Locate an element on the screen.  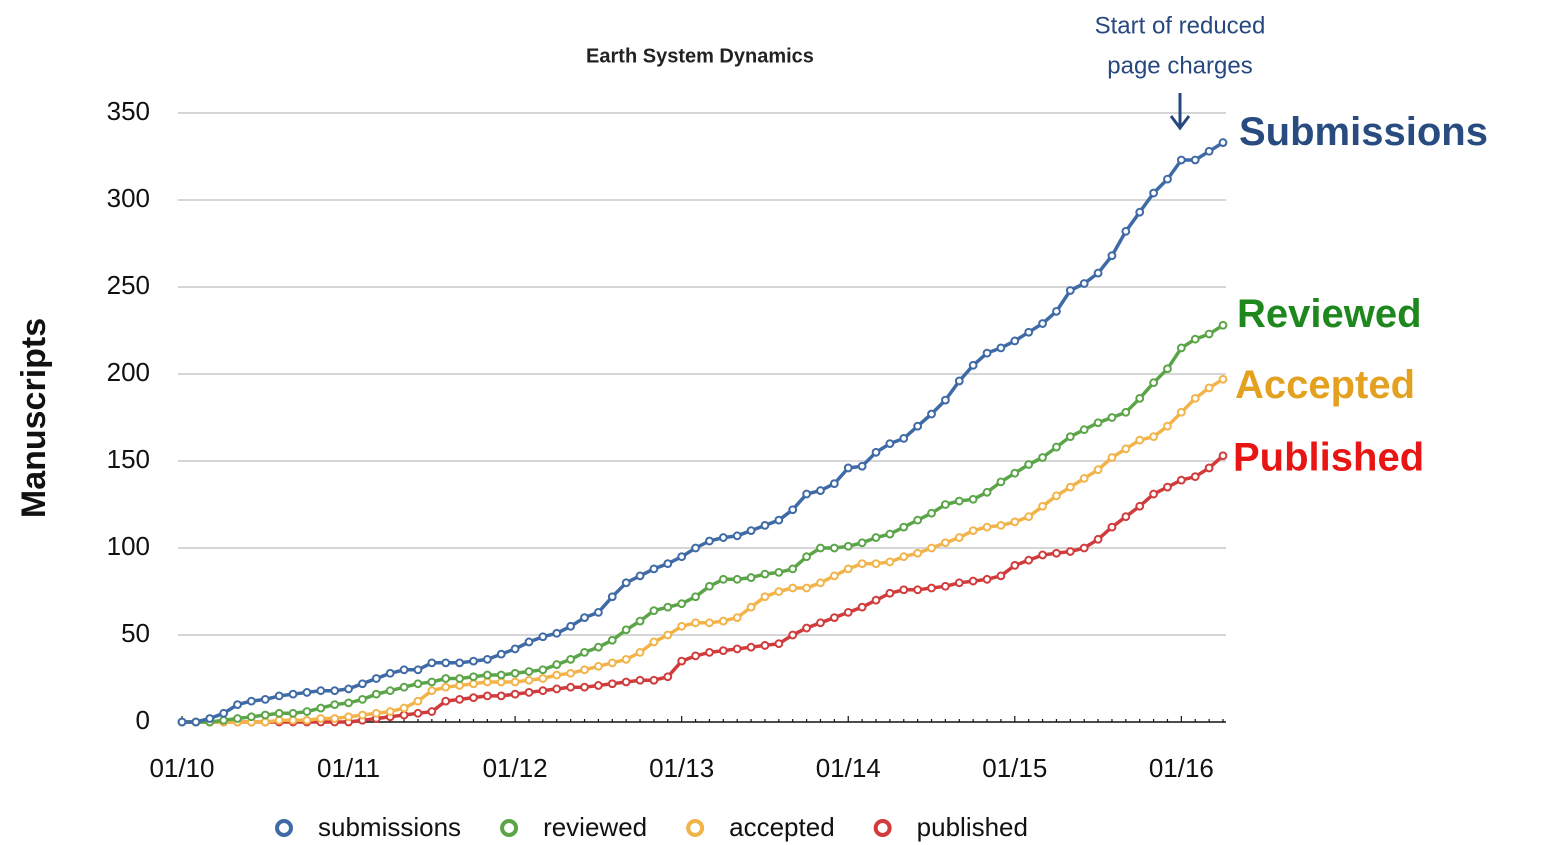
series-end-label: Published is located at coordinates (1328, 457).